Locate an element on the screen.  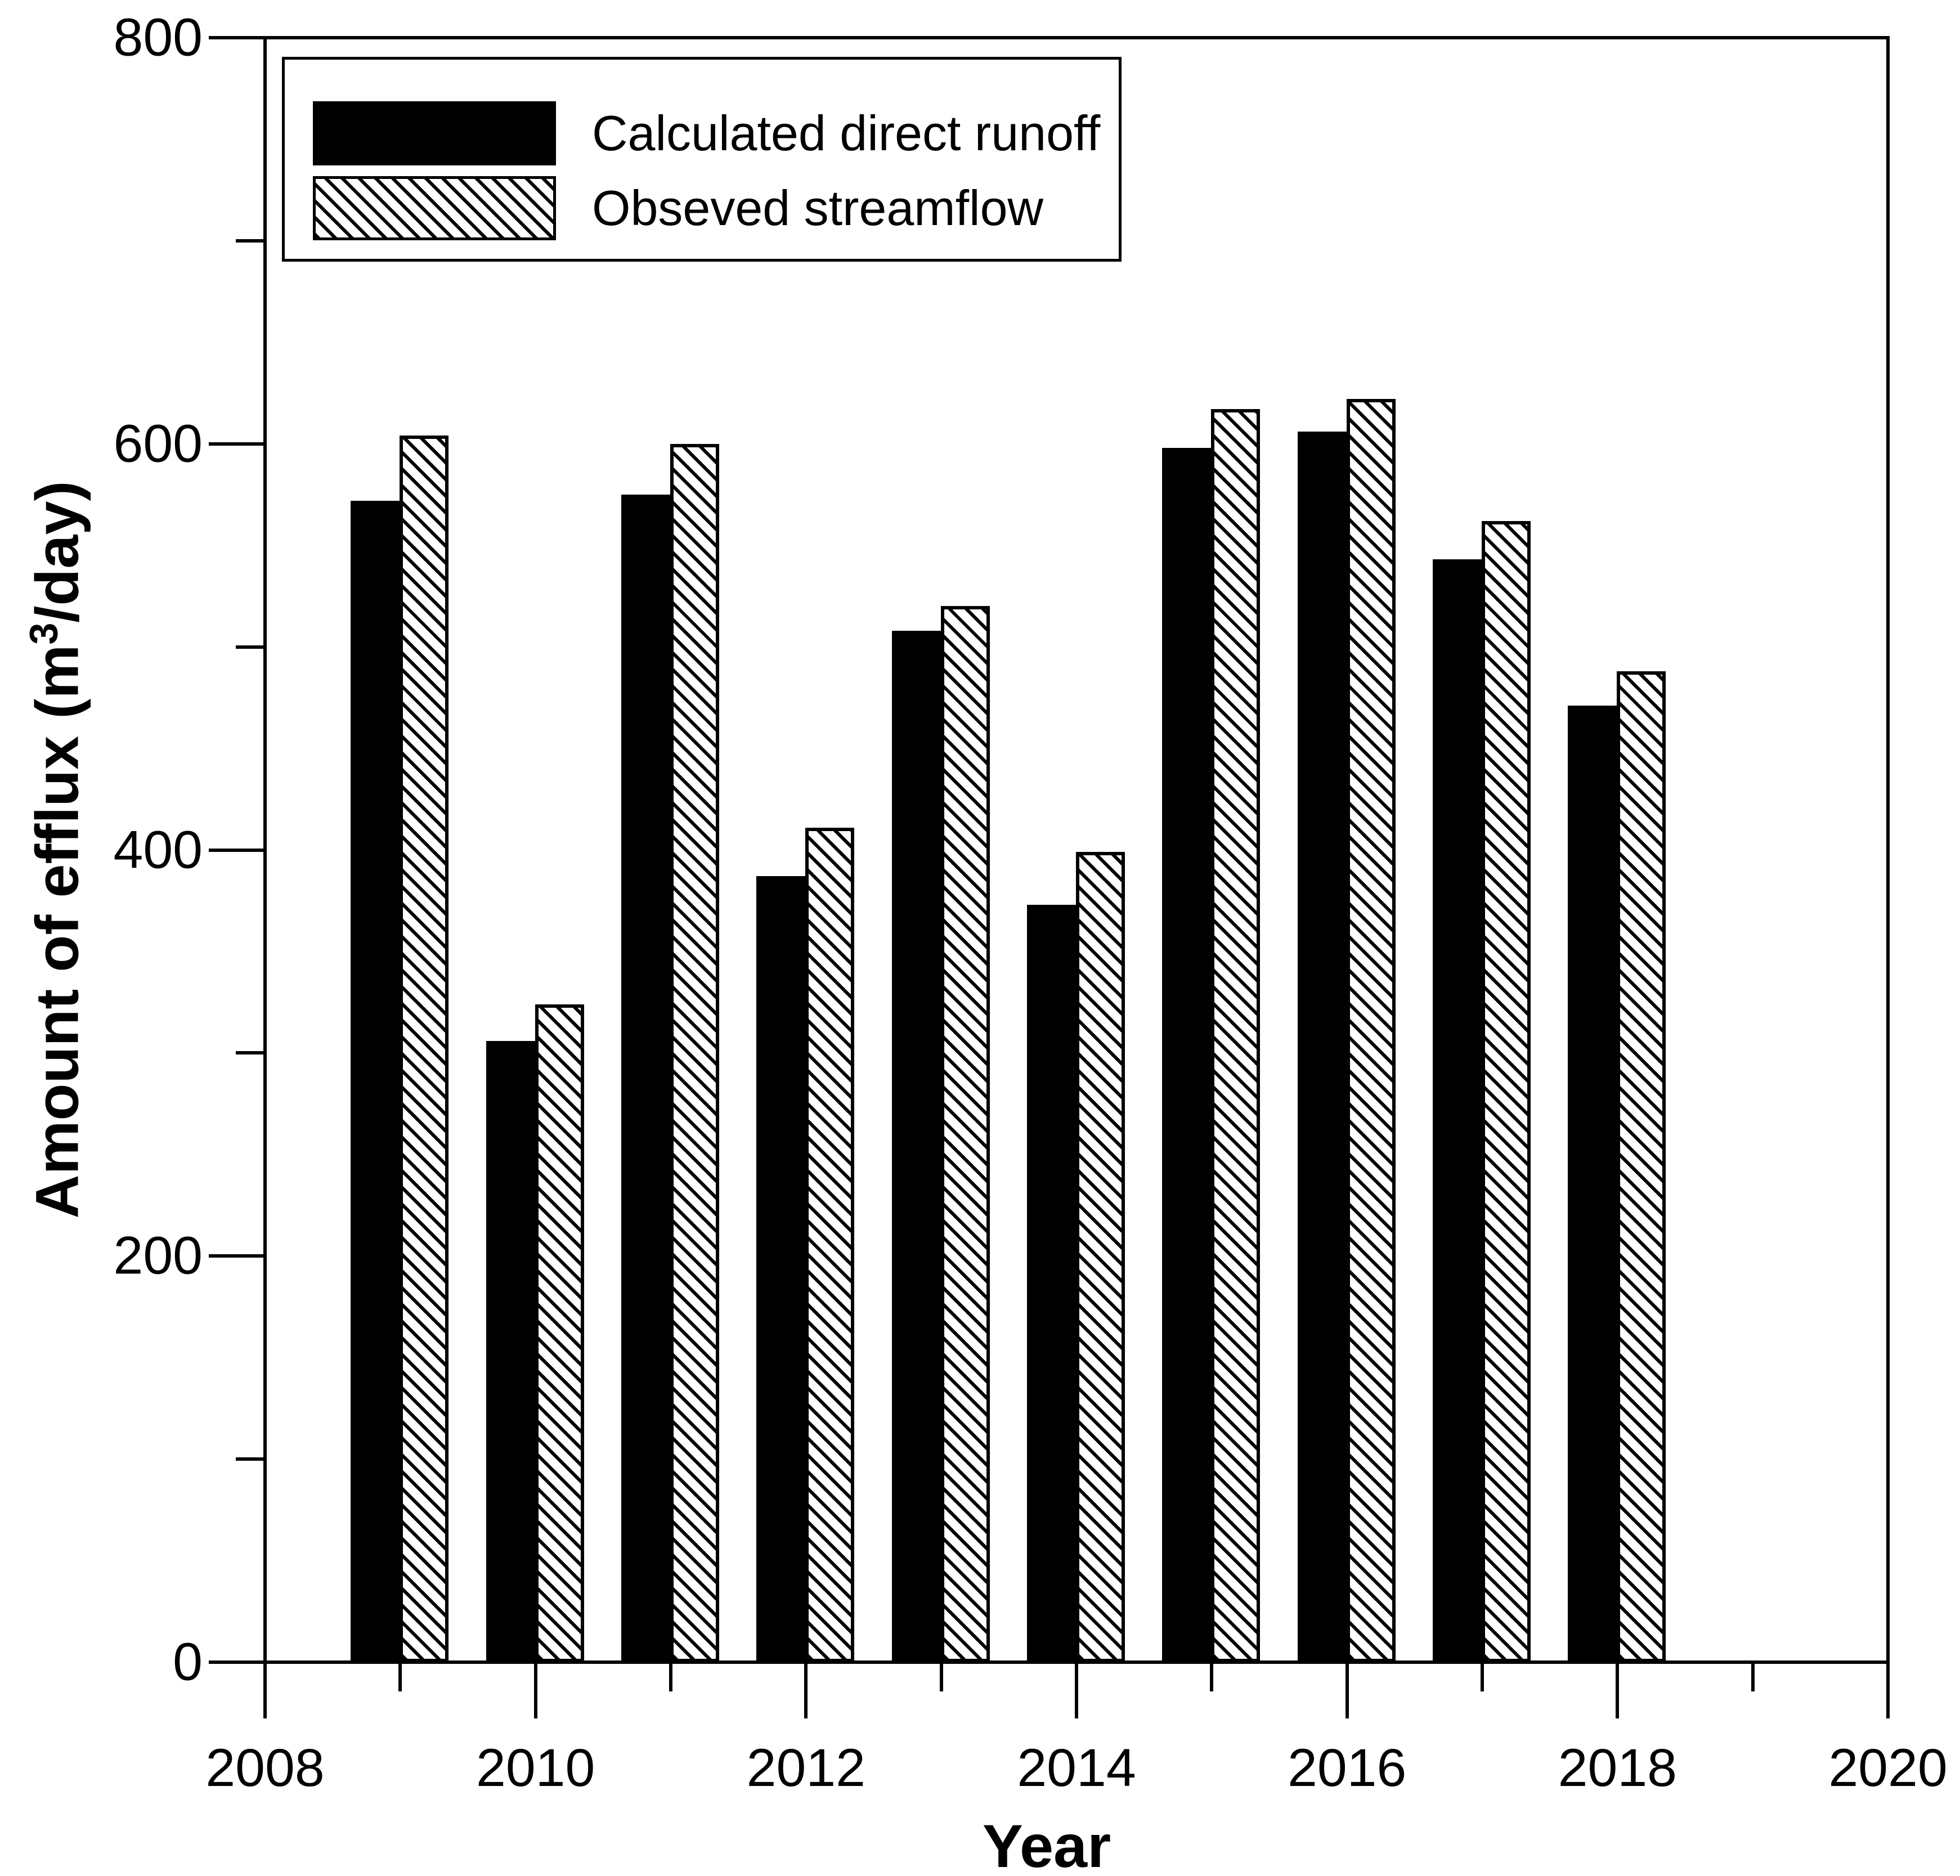
x-major-tick-2010 is located at coordinates (535, 1690).